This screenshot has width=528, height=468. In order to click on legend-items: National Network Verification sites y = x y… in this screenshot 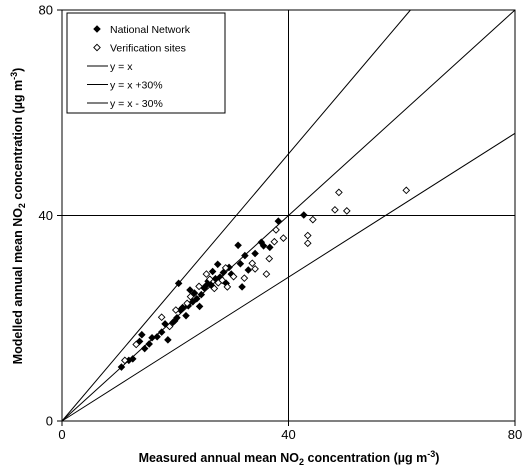, I will do `click(139, 67)`.